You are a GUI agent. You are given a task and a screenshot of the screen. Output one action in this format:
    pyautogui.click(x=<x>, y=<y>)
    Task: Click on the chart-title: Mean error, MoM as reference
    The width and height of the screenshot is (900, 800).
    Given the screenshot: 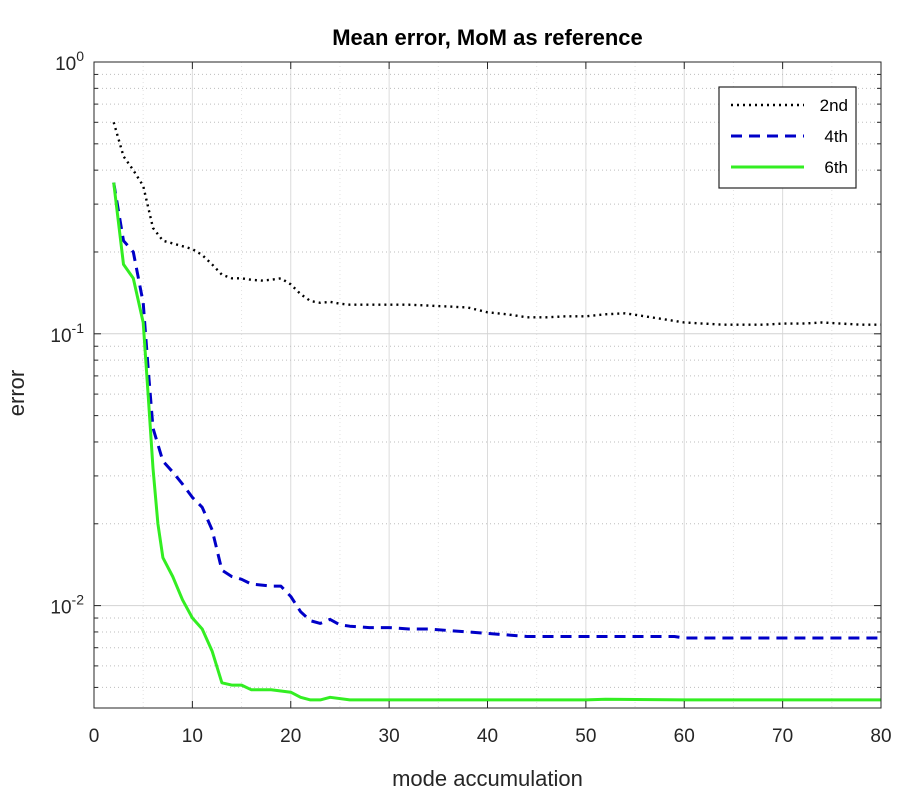 What is the action you would take?
    pyautogui.click(x=487, y=37)
    